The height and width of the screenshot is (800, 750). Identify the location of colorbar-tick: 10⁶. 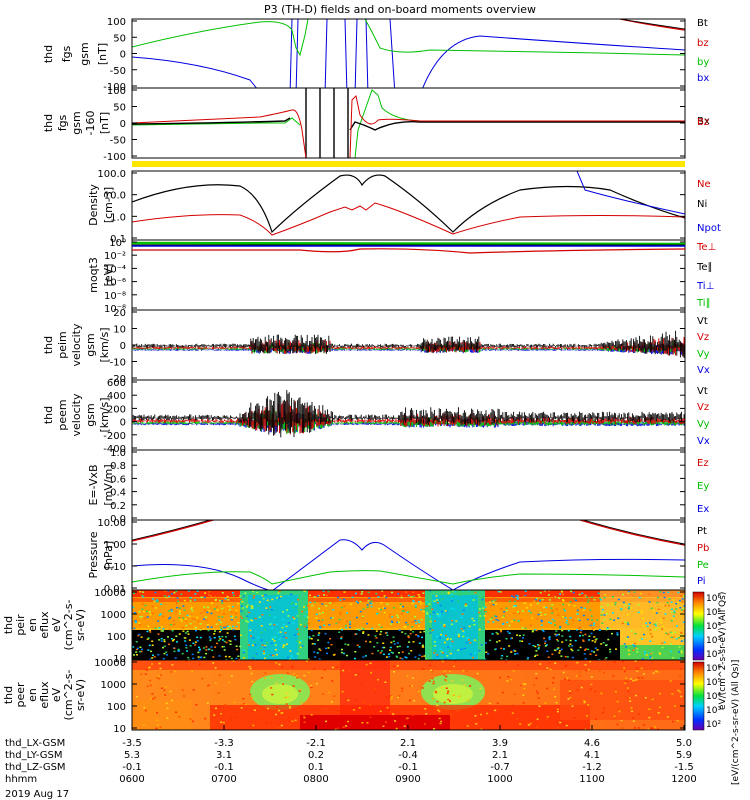
(713, 669).